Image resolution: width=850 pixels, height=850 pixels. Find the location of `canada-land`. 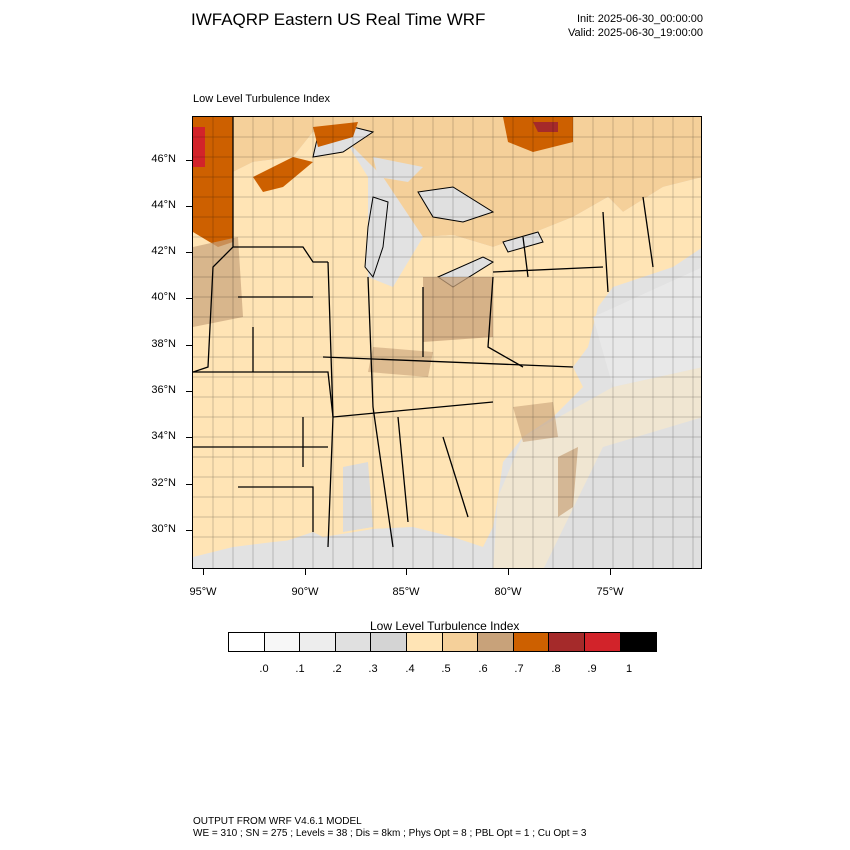

canada-land is located at coordinates (447, 182).